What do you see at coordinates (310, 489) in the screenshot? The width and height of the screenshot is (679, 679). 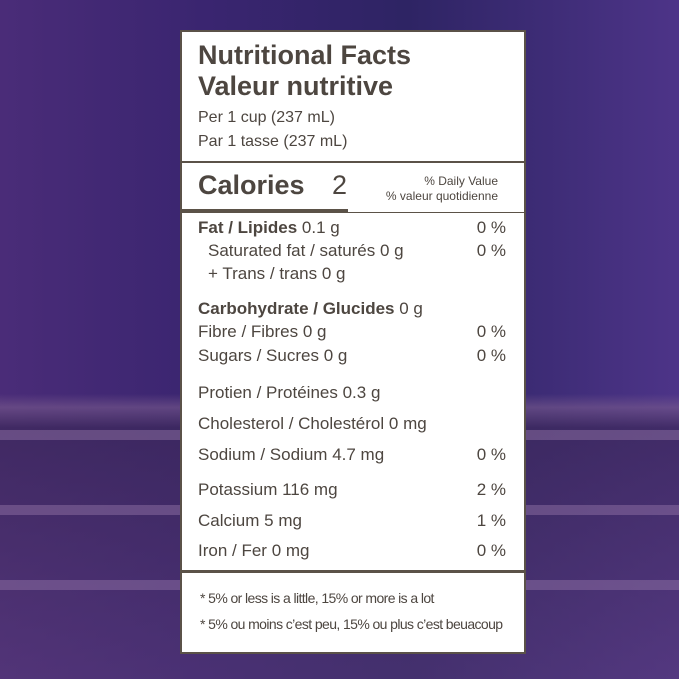 I see `nutrient-amount: 116 mg` at bounding box center [310, 489].